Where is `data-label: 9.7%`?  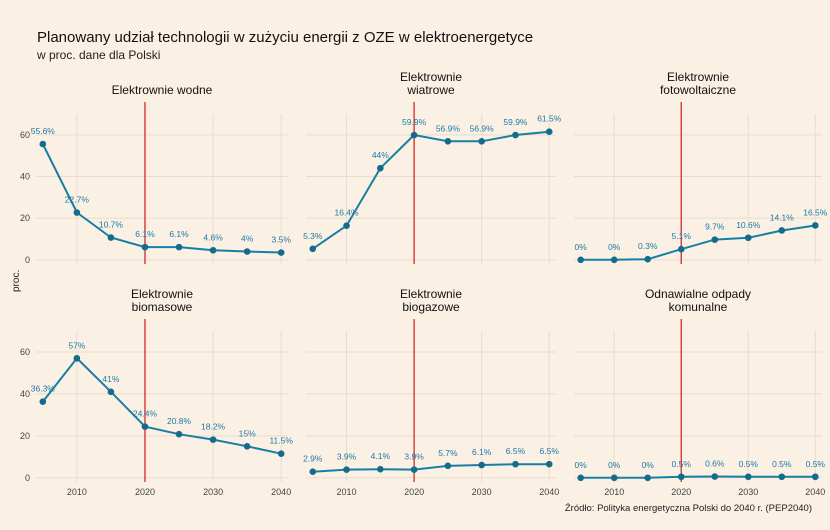 data-label: 9.7% is located at coordinates (715, 227).